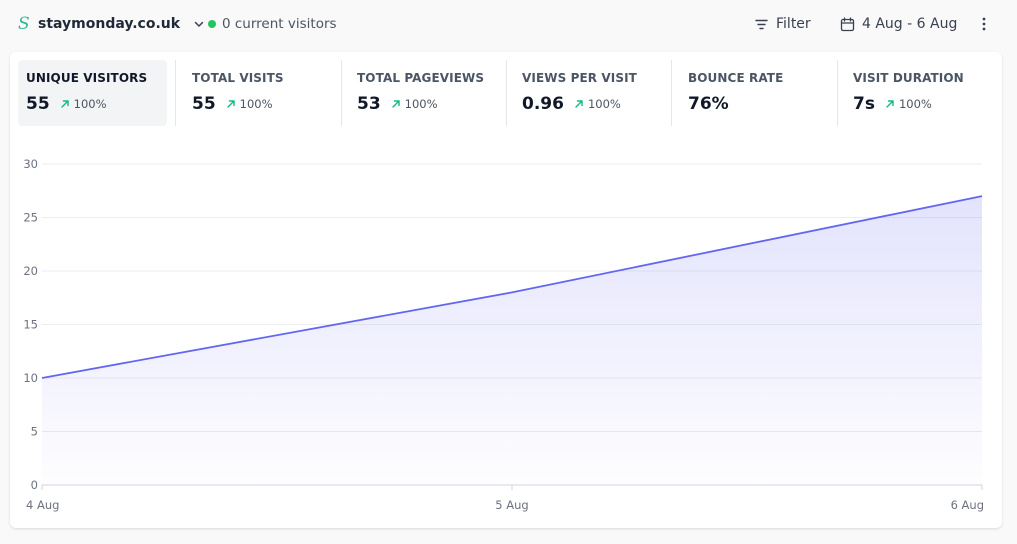 The image size is (1017, 544). I want to click on filter-label: Filter, so click(793, 24).